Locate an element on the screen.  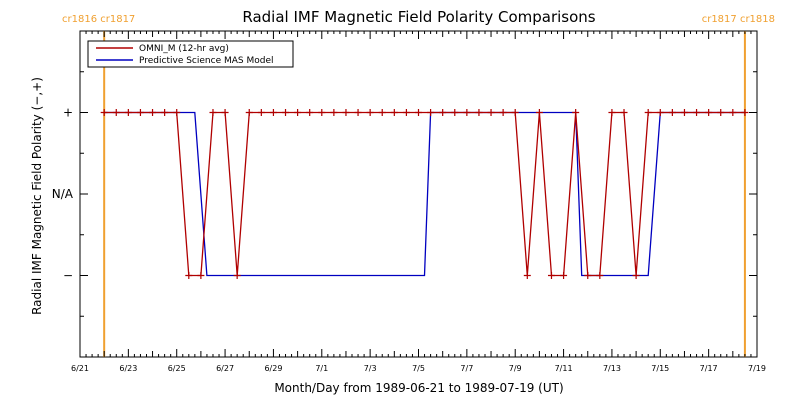
x-tick-label: 7/15 is located at coordinates (660, 368).